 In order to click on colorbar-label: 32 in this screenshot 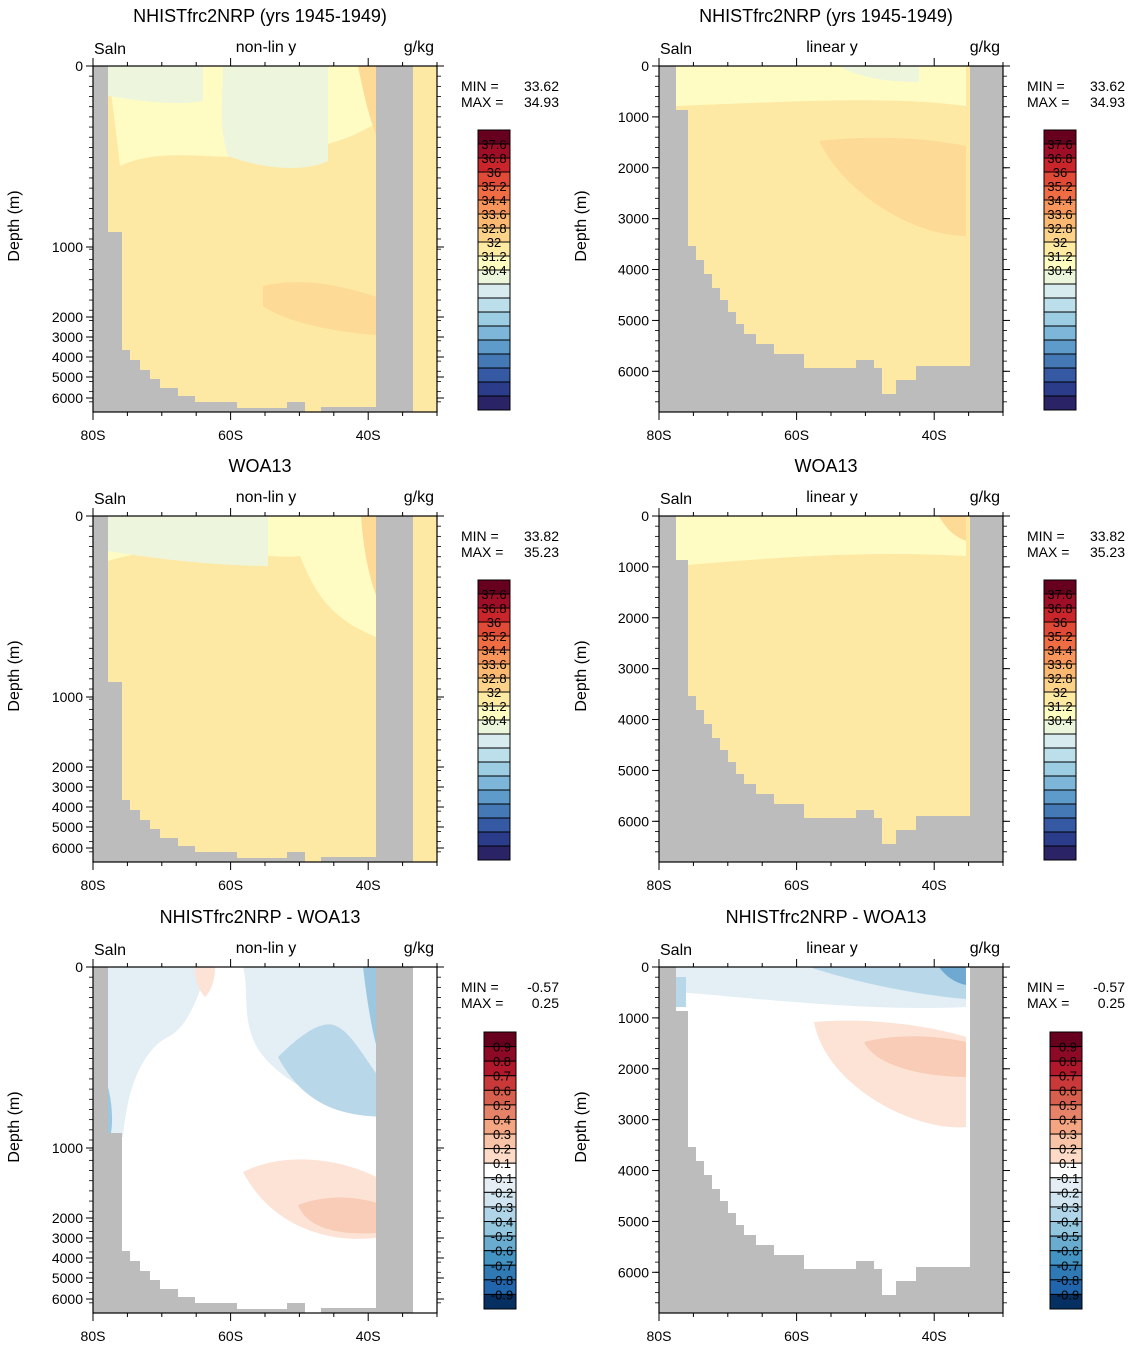, I will do `click(494, 692)`.